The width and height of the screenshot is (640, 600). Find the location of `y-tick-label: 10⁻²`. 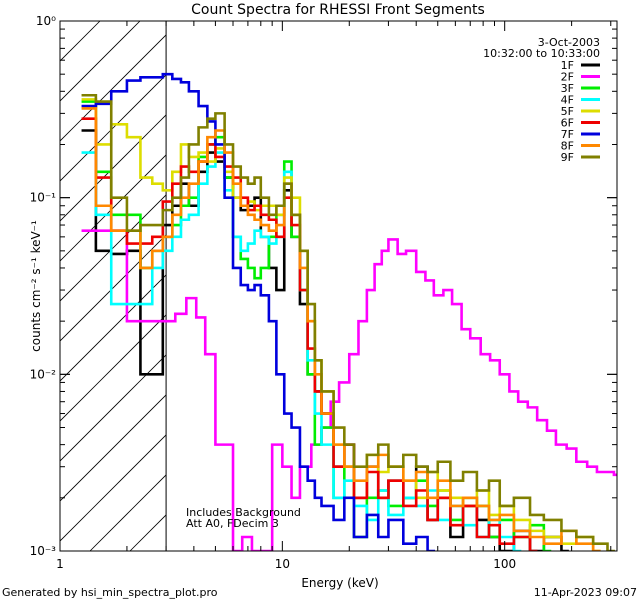

y-tick-label: 10⁻² is located at coordinates (43, 374).